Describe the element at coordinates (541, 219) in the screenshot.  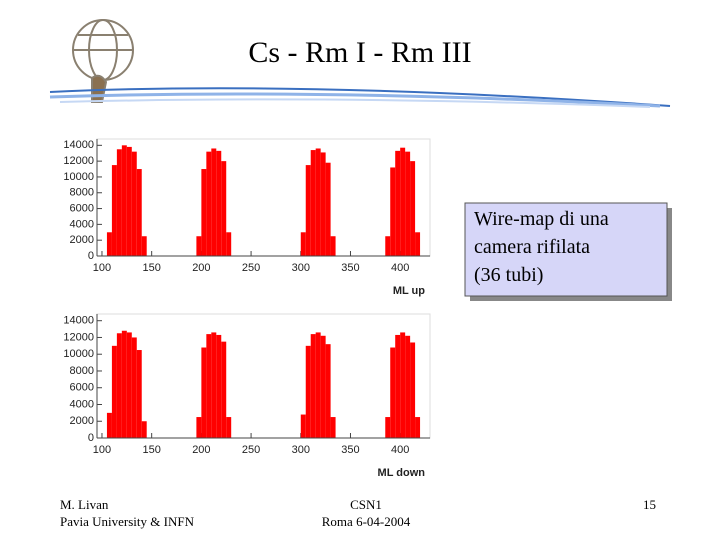
I see `textbox-line: Wire-map di una` at that location.